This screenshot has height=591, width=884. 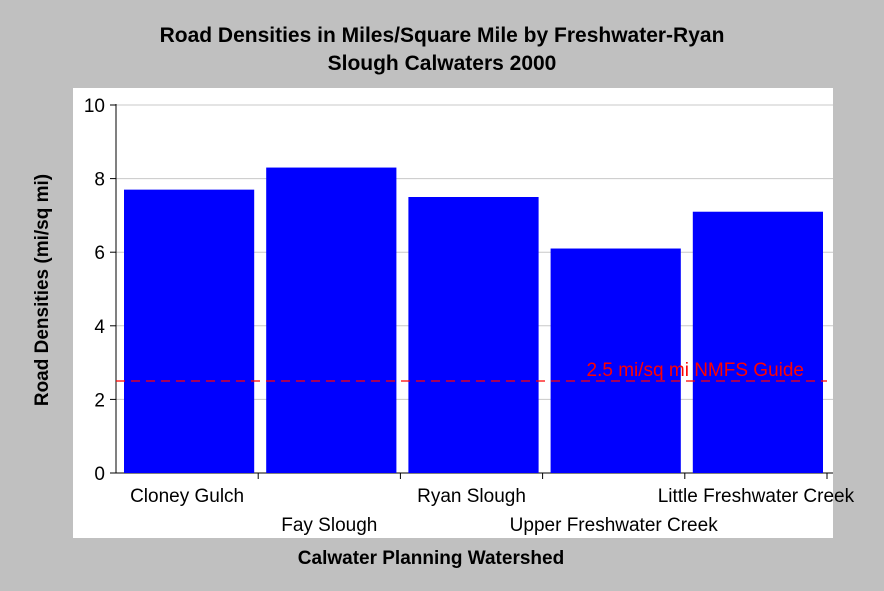 What do you see at coordinates (187, 496) in the screenshot?
I see `x-tick-label: Cloney Gulch` at bounding box center [187, 496].